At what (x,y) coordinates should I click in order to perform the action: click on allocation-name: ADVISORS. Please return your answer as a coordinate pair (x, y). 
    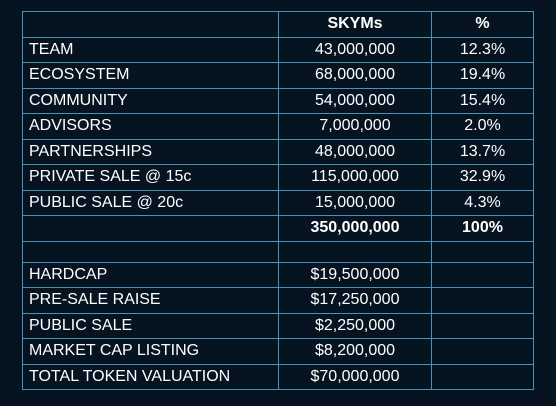
    Looking at the image, I should click on (150, 126).